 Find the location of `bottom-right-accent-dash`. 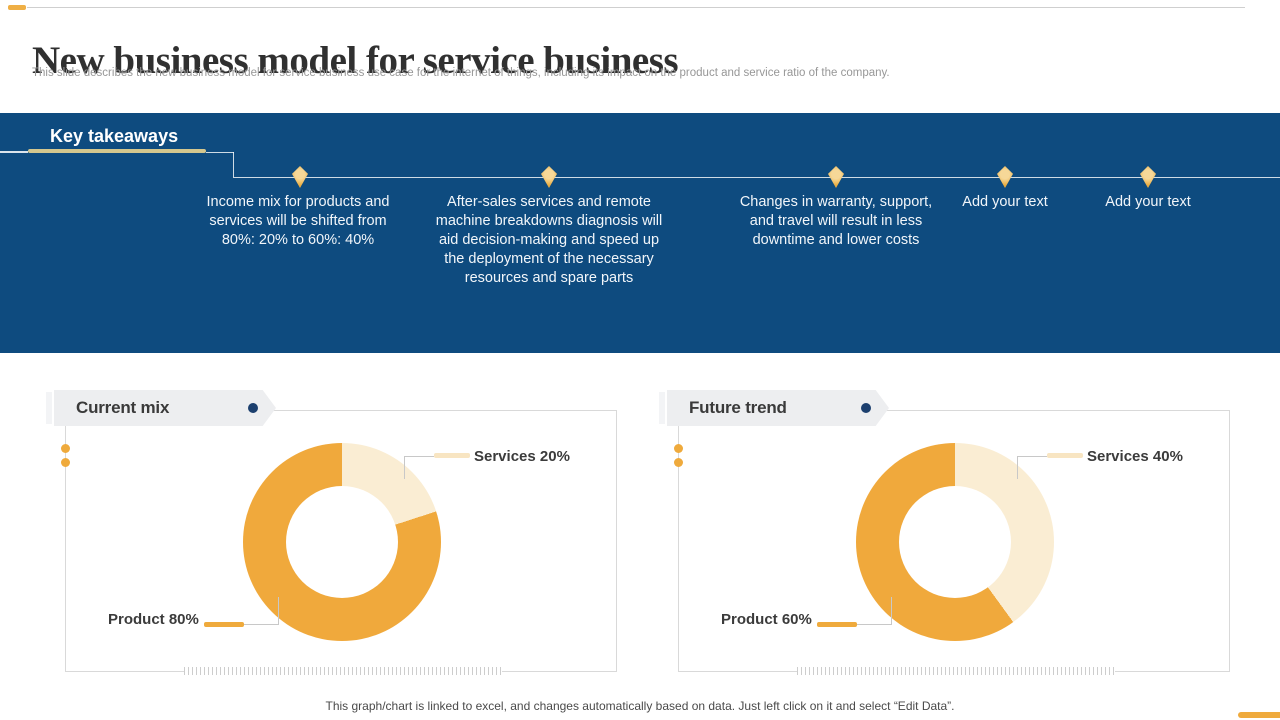

bottom-right-accent-dash is located at coordinates (1259, 715).